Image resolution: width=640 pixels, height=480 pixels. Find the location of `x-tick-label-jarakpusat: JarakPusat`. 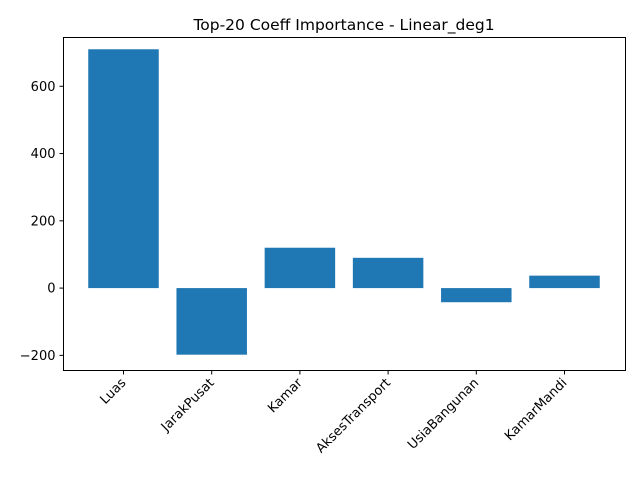

x-tick-label-jarakpusat: JarakPusat is located at coordinates (188, 406).